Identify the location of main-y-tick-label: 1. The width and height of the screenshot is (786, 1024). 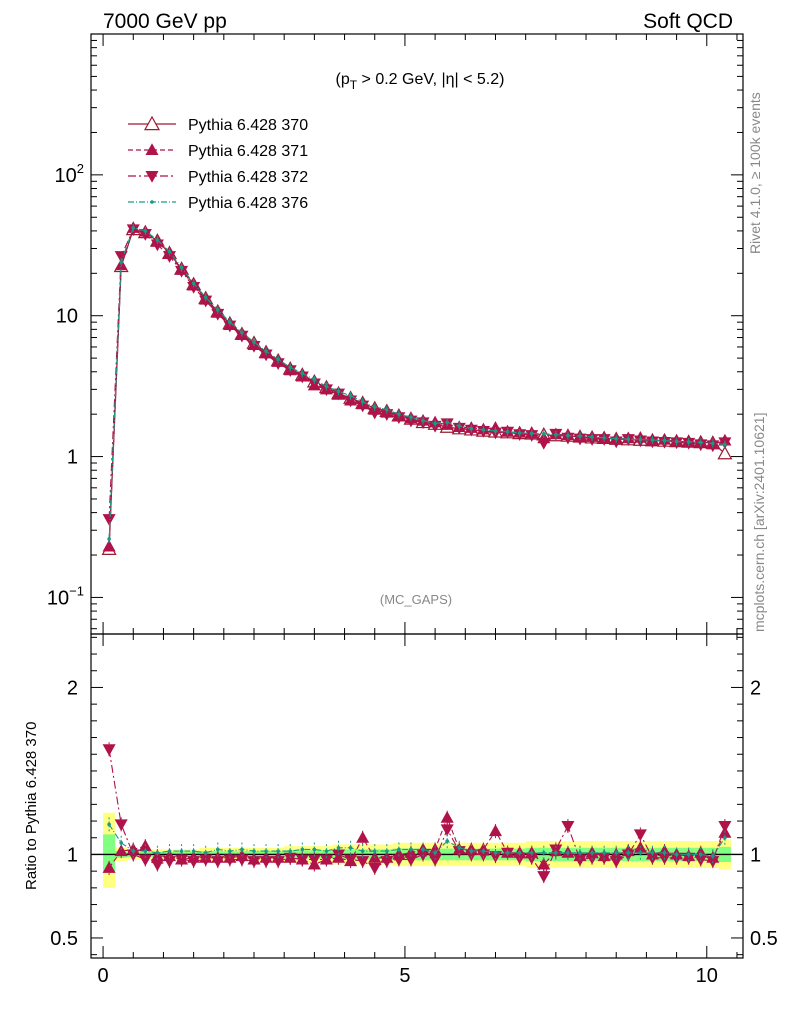
(72, 458).